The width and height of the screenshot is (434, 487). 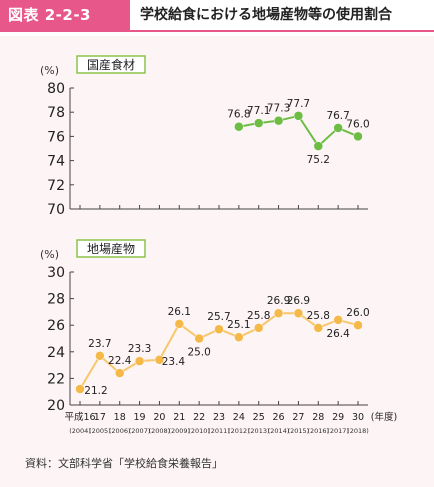 What do you see at coordinates (318, 160) in the screenshot?
I see `data-label: 75.2` at bounding box center [318, 160].